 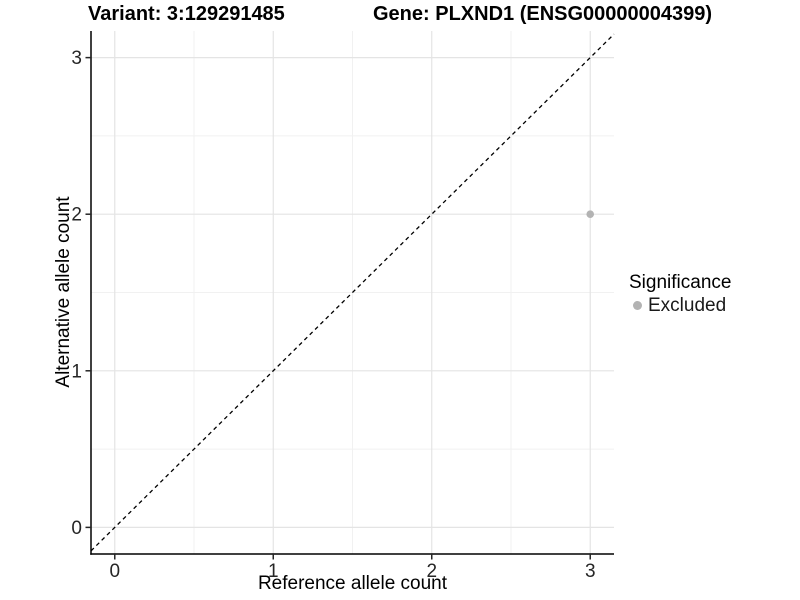 What do you see at coordinates (76, 371) in the screenshot?
I see `y-tick-label: 1` at bounding box center [76, 371].